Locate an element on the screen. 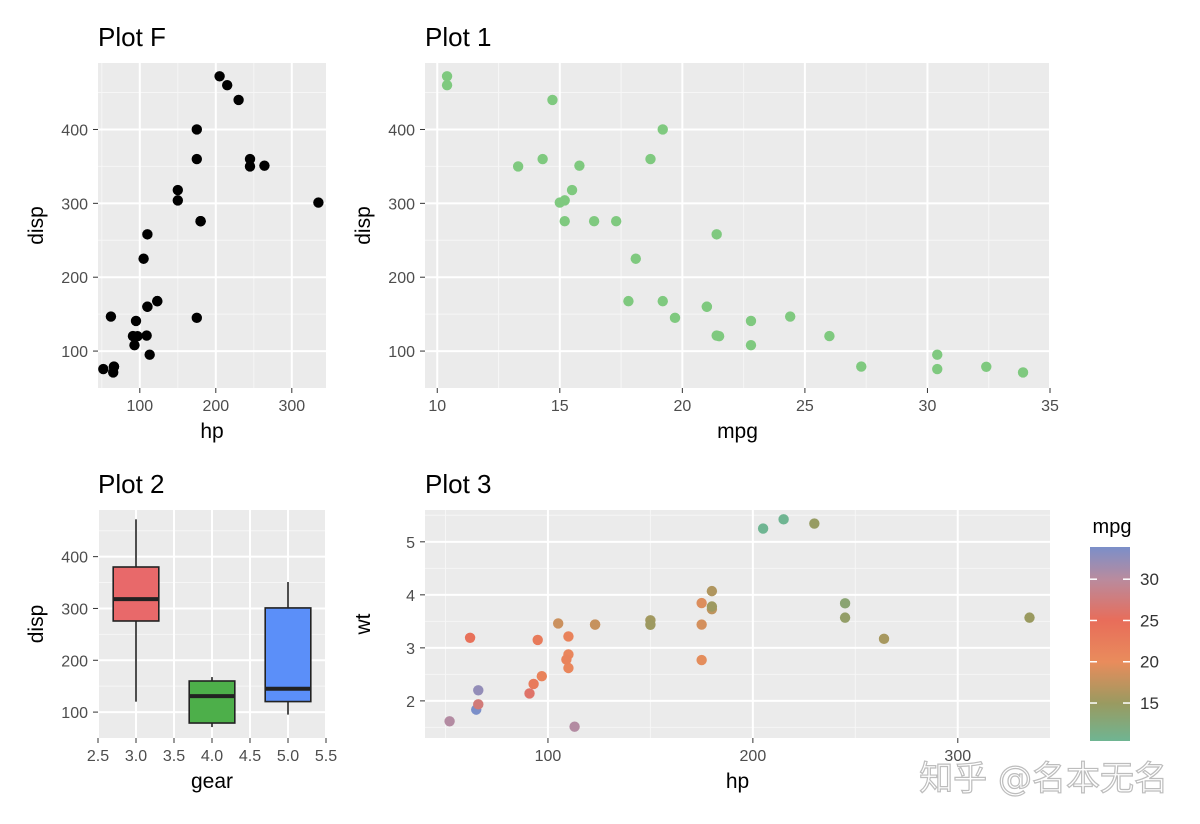 Image resolution: width=1200 pixels, height=824 pixels. plotF-x-tick-label: 100 is located at coordinates (139, 406).